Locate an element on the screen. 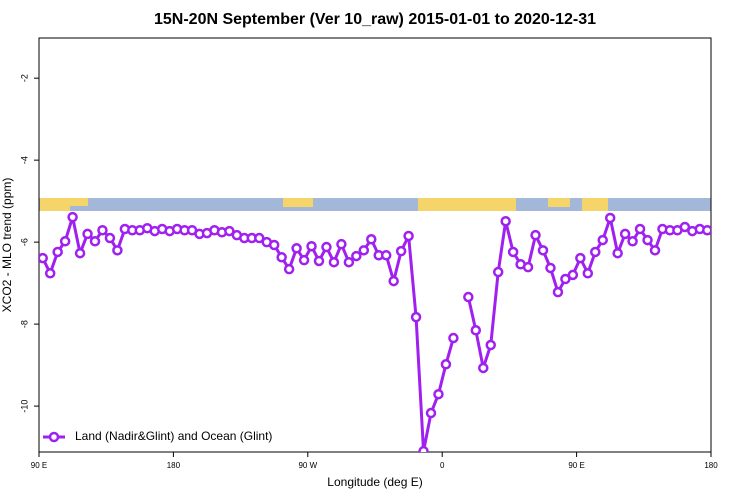 The image size is (750, 500). y-axis-label: XCO2 - MLO trend (ppm) is located at coordinates (7, 245).